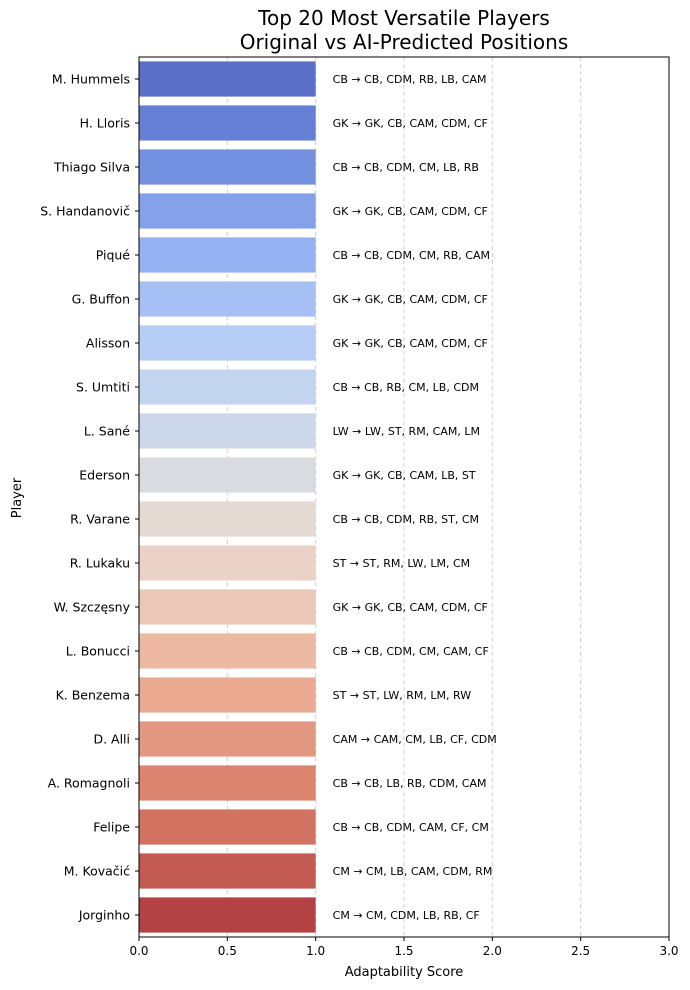 Image resolution: width=690 pixels, height=990 pixels. I want to click on y-tick-label: A. Romagnoli, so click(89, 783).